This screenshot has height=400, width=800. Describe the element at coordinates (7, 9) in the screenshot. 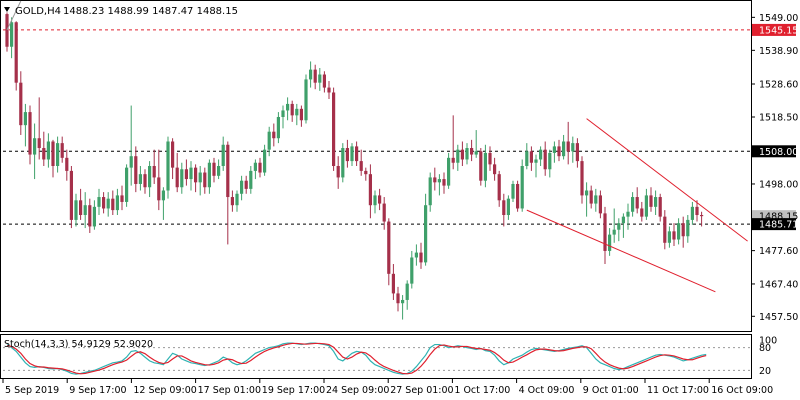

I see `triangle-down-icon` at that location.